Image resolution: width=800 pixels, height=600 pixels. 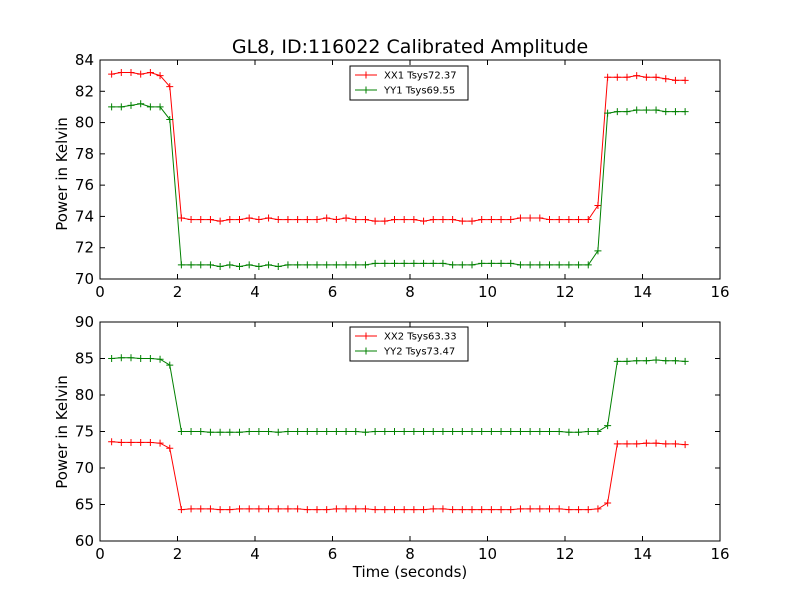 What do you see at coordinates (419, 352) in the screenshot?
I see `legend-entry-label: YY2 Tsys73.47` at bounding box center [419, 352].